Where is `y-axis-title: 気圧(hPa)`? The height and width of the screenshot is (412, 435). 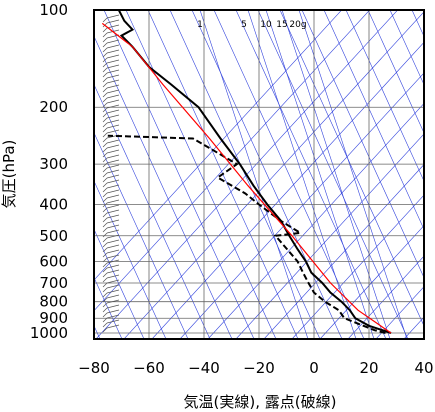
y-axis-title: 気圧(hPa) is located at coordinates (9, 174).